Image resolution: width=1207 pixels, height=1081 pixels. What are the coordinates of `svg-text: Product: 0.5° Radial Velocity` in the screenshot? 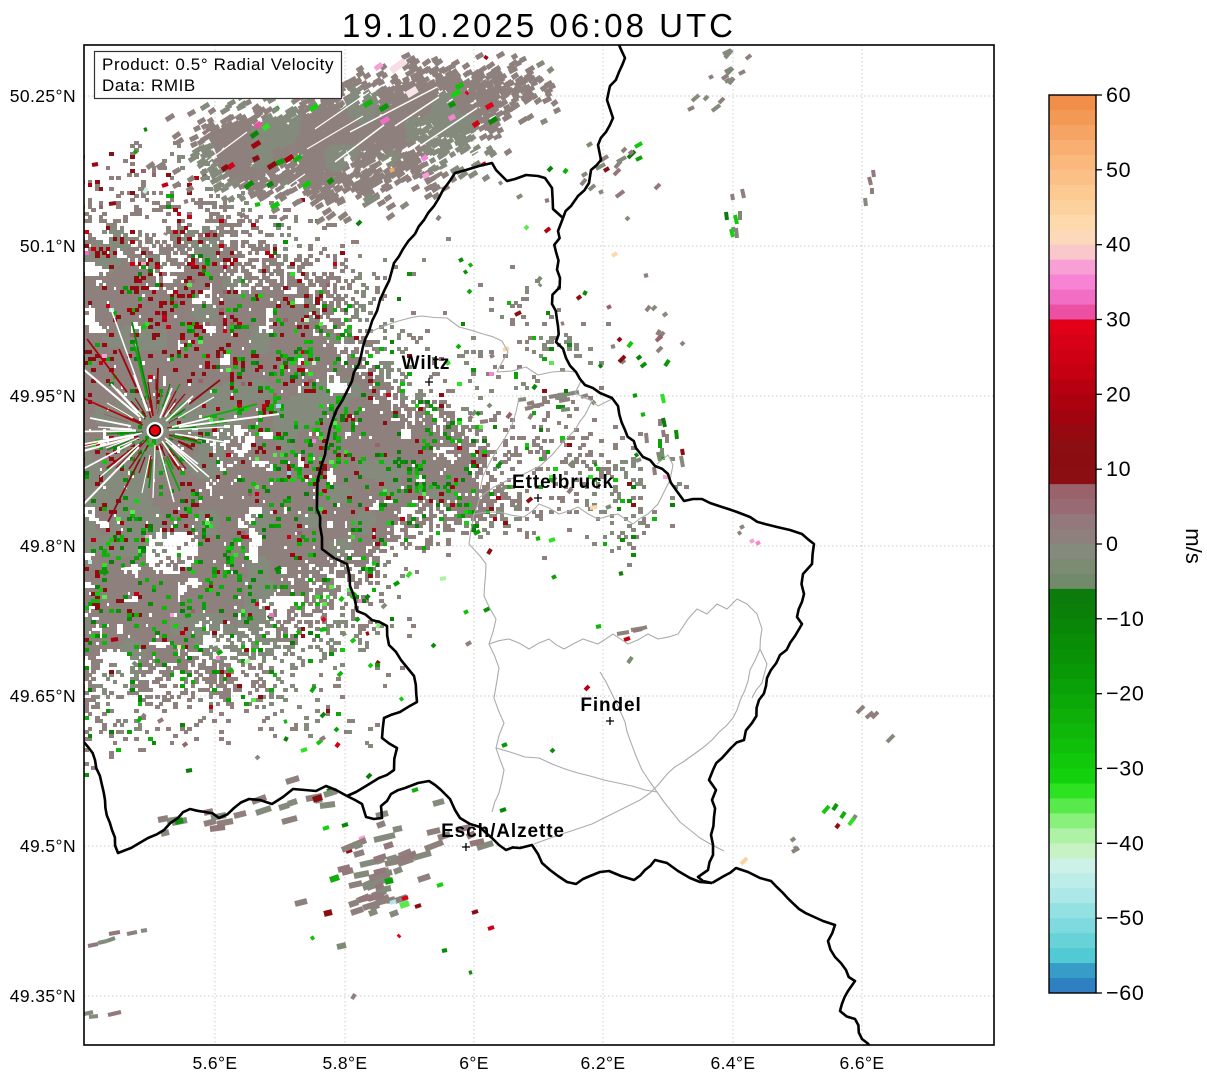 It's located at (218, 64).